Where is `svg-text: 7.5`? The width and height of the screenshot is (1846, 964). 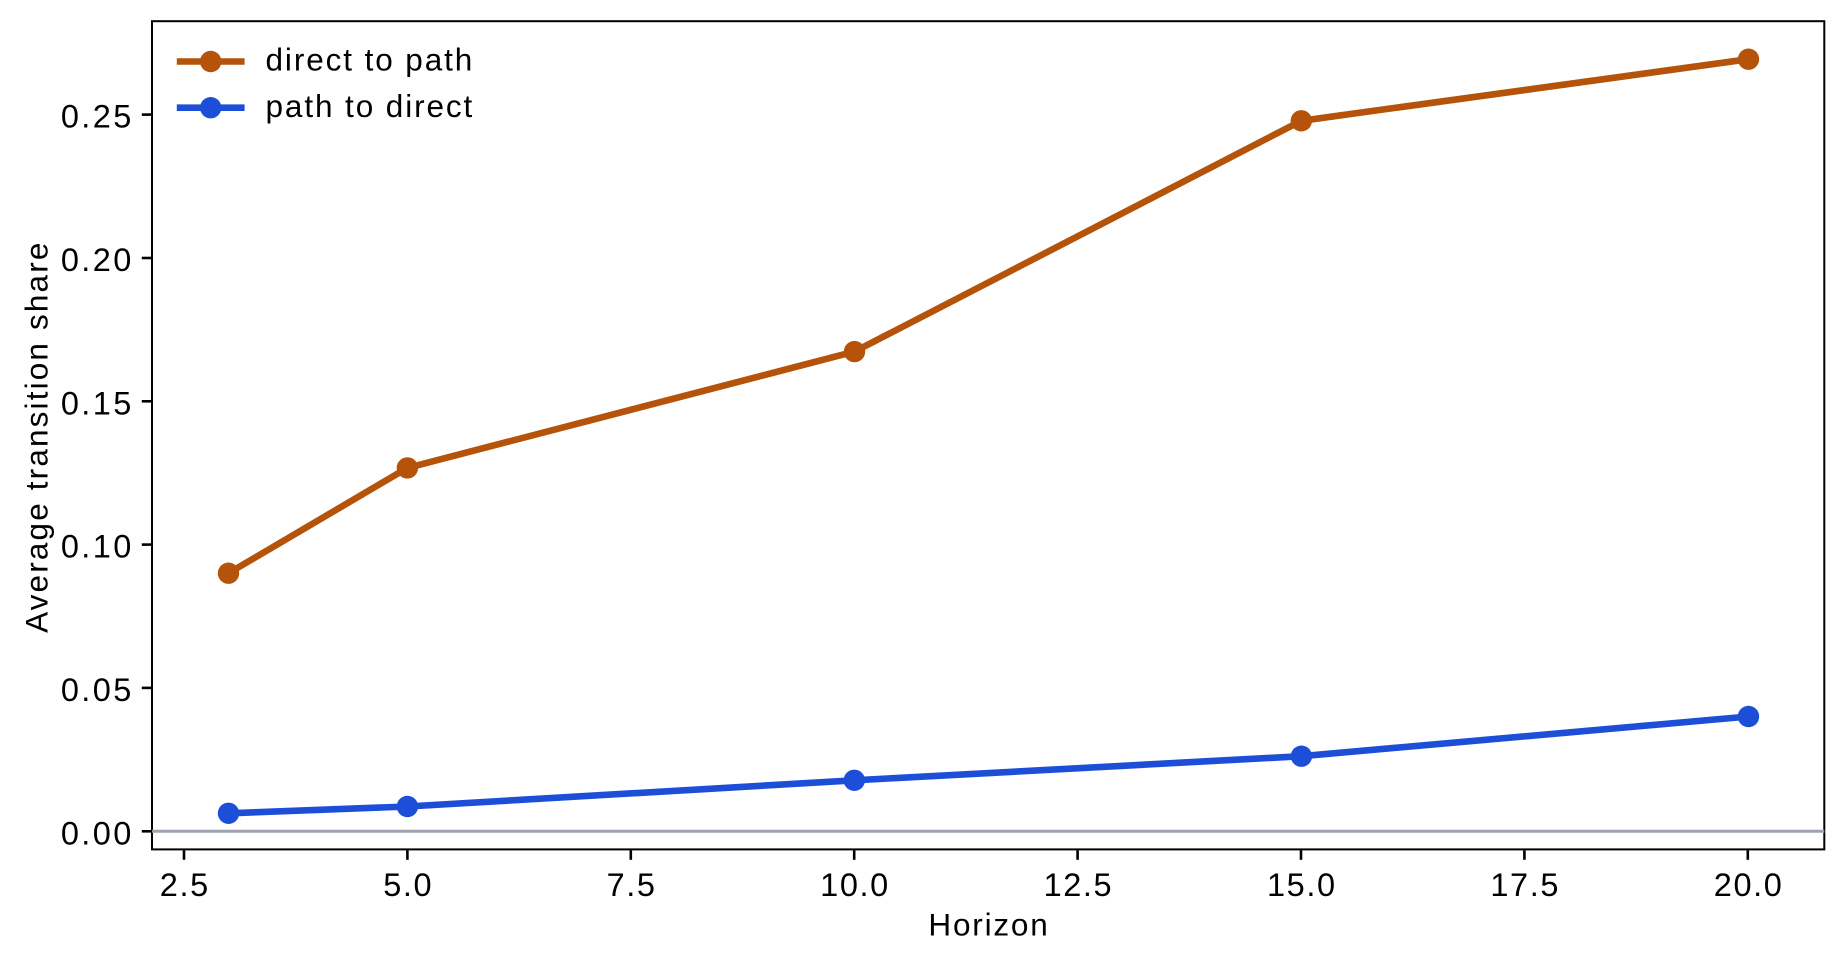
svg-text: 7.5 is located at coordinates (632, 885).